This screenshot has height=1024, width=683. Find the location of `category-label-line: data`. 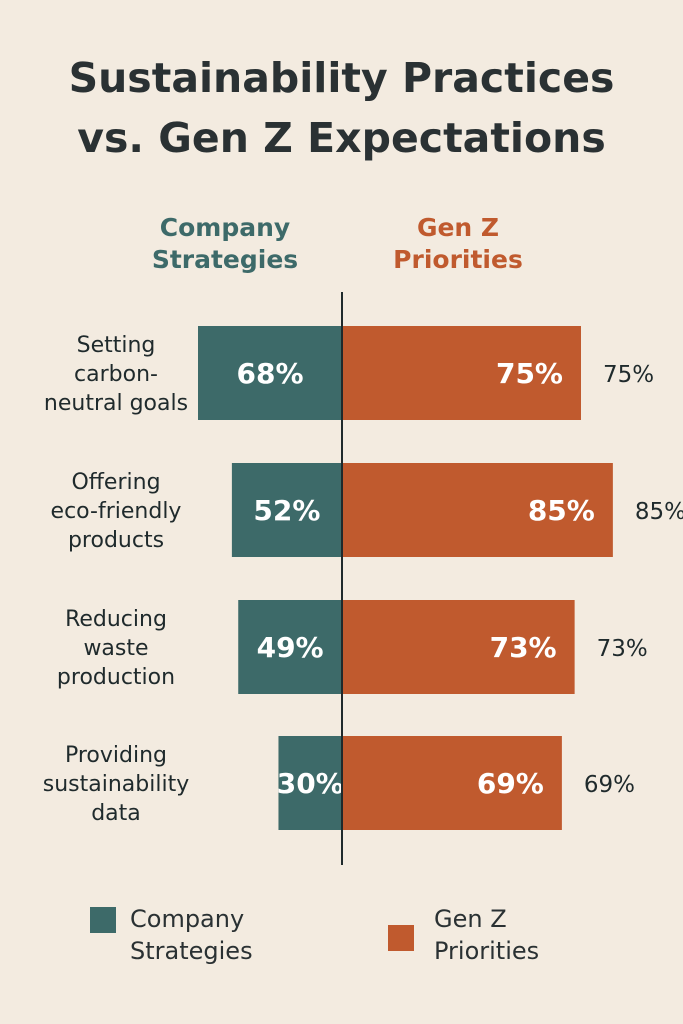

category-label-line: data is located at coordinates (116, 813).